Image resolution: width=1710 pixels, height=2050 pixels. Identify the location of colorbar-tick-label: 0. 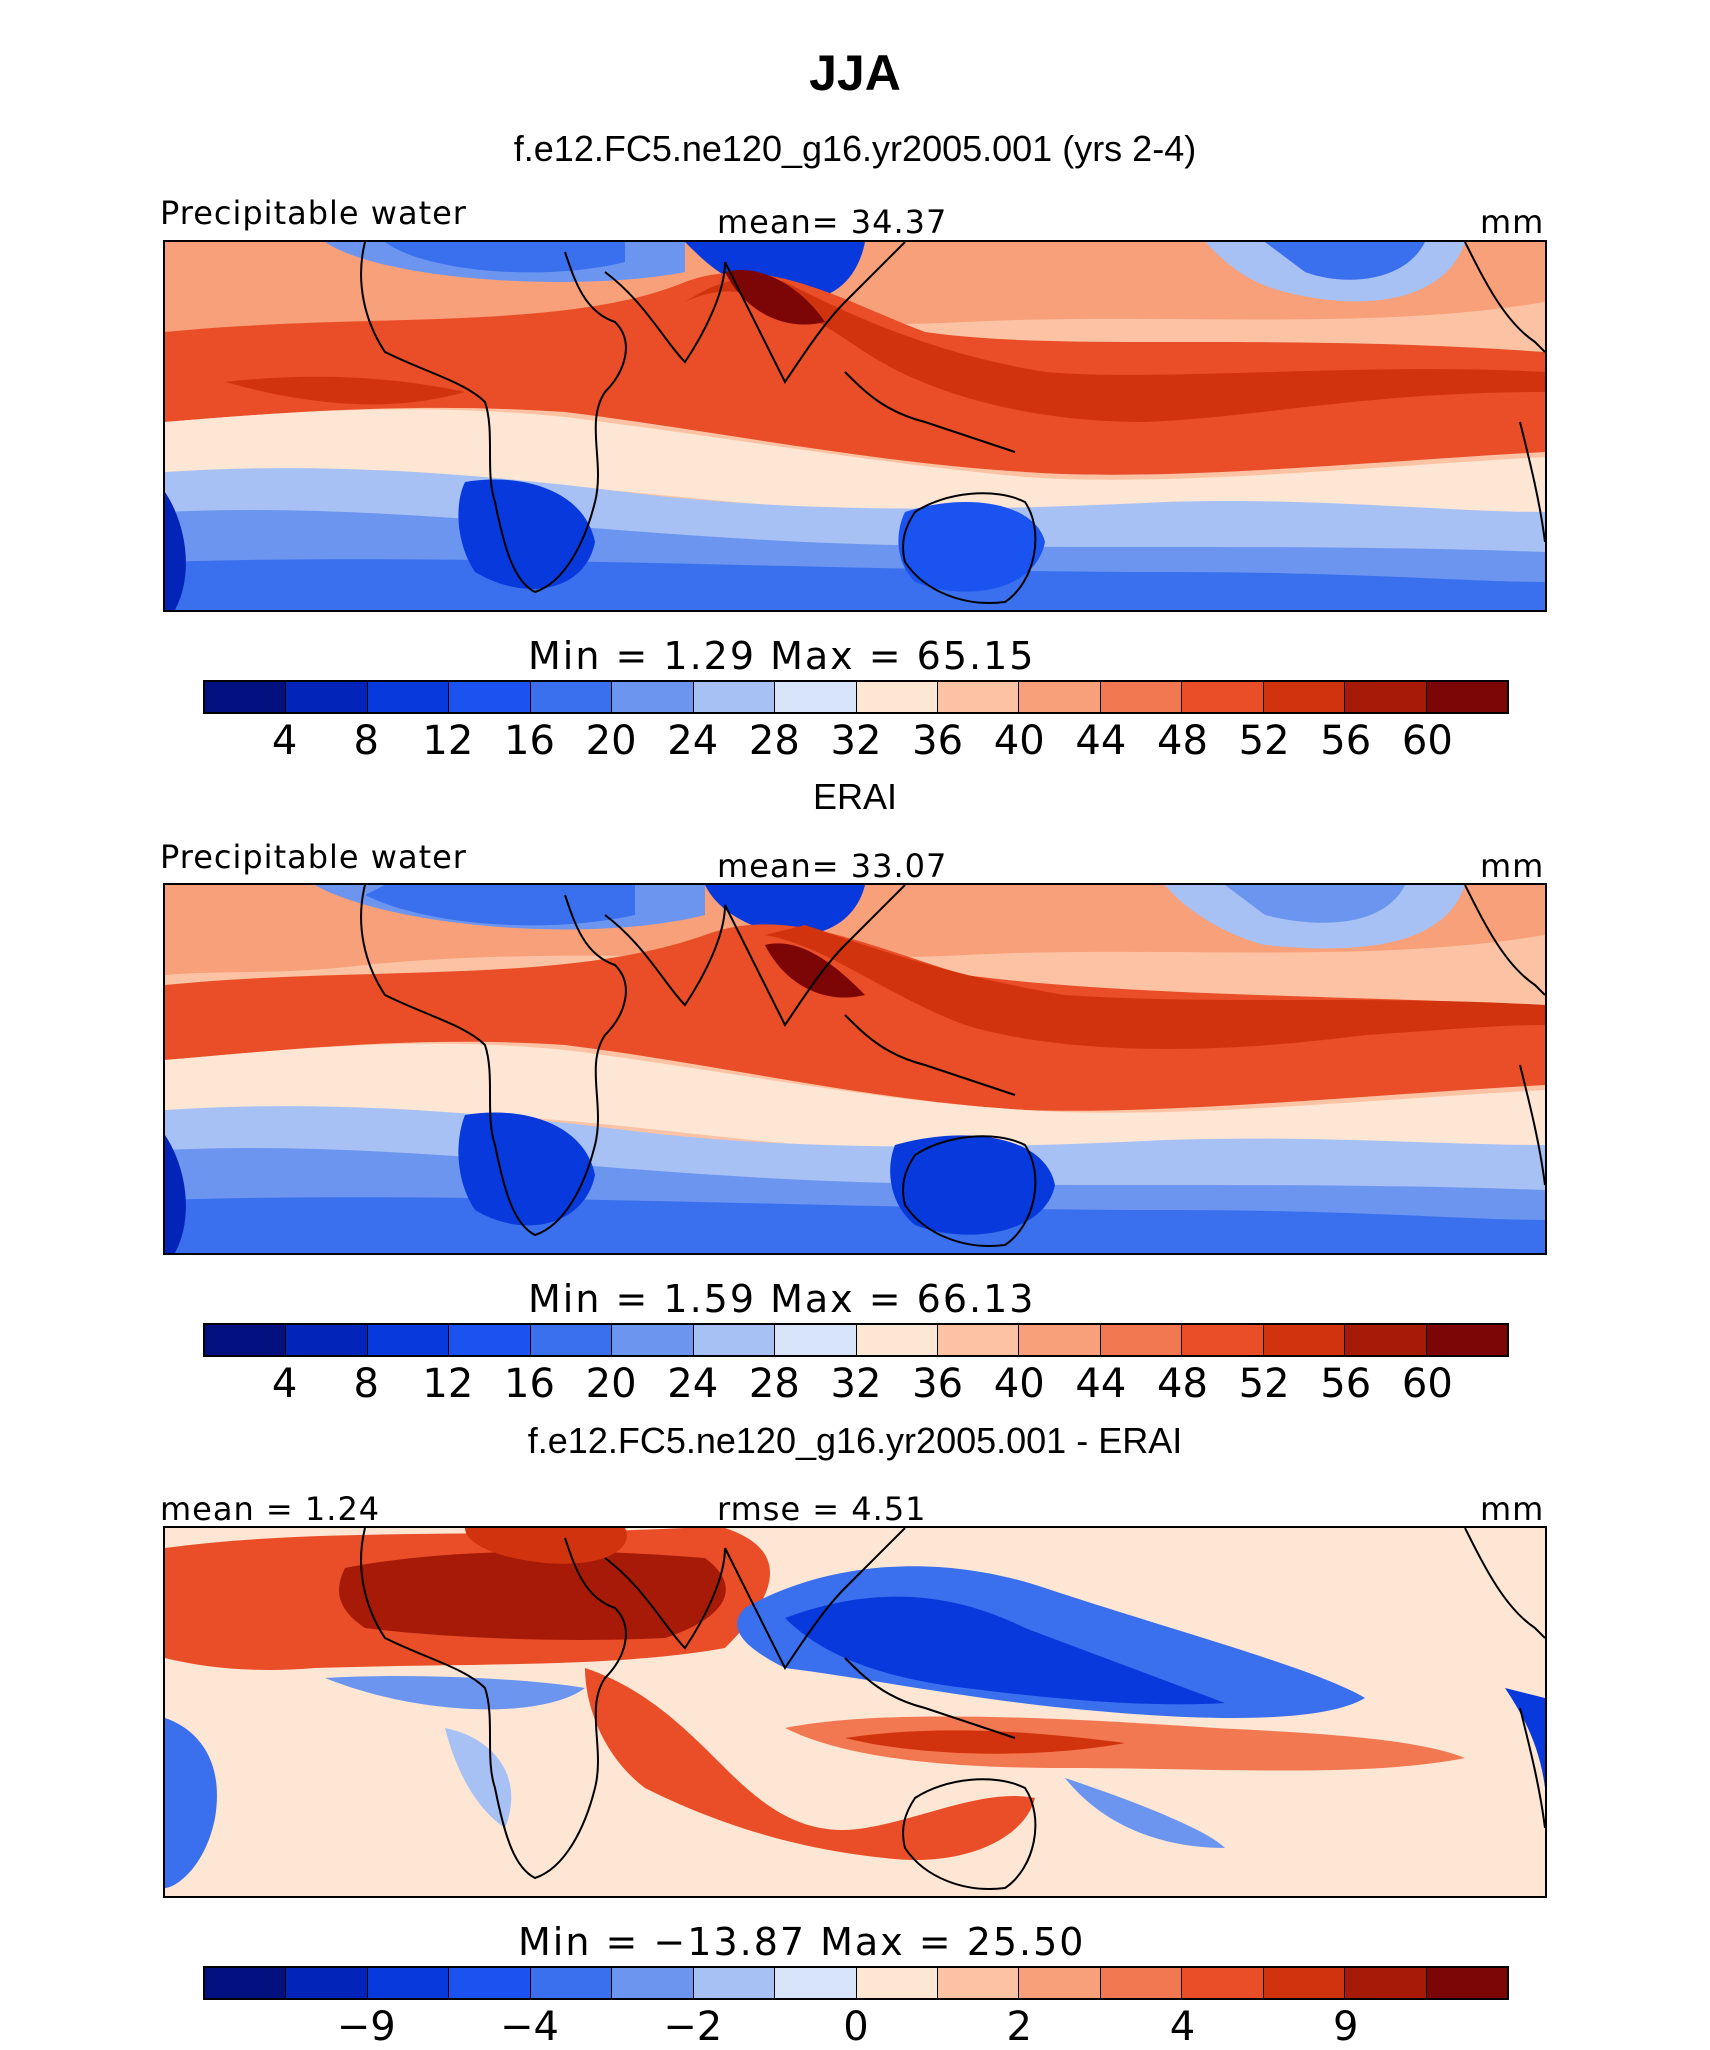
(856, 2027).